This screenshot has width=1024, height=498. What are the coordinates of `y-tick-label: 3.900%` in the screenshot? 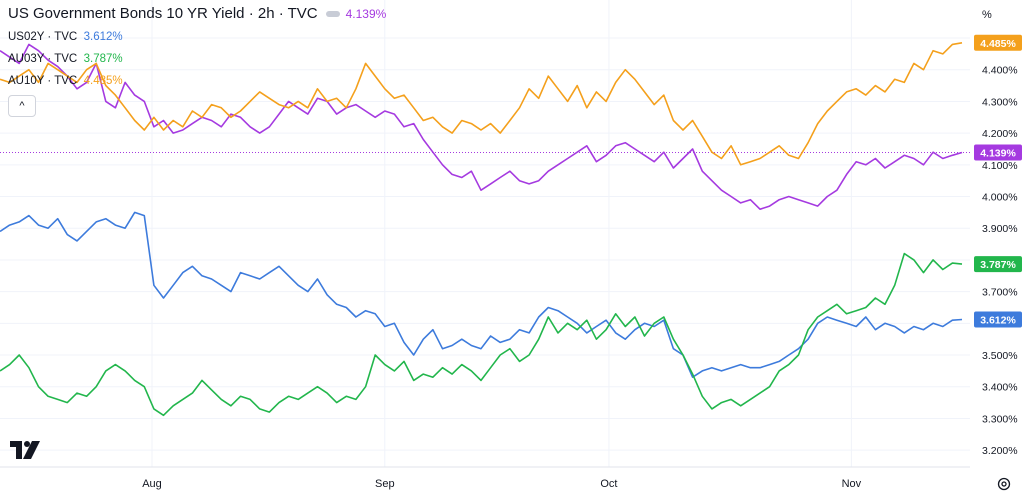 It's located at (1000, 229).